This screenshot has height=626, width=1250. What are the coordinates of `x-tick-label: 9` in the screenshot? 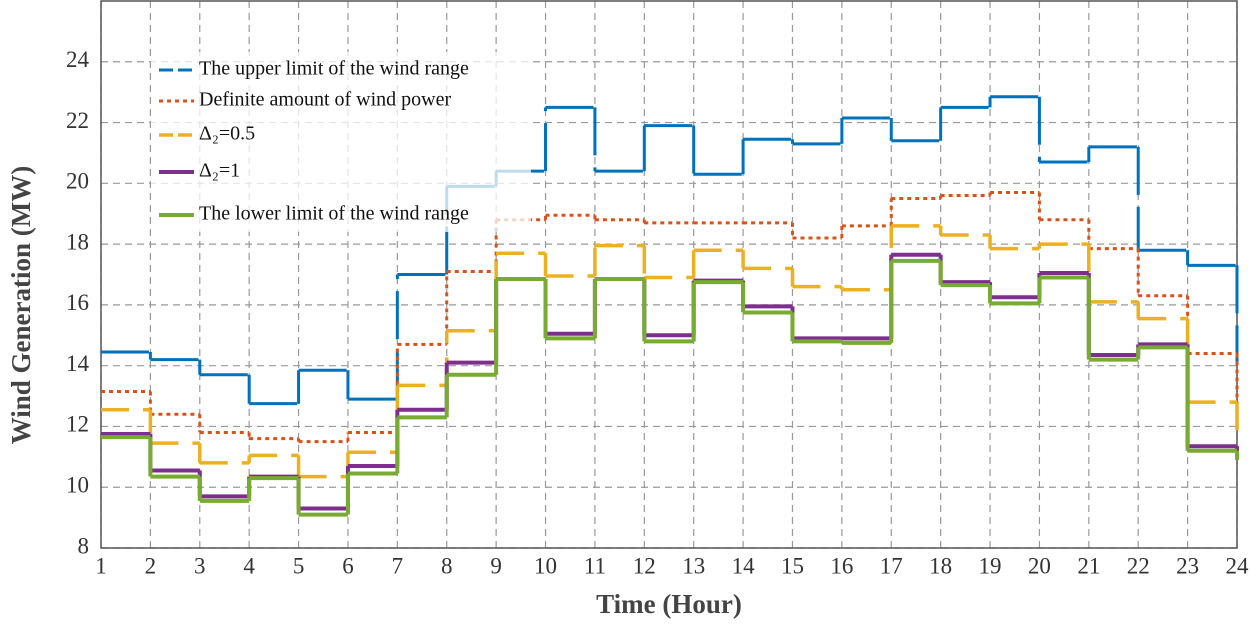 It's located at (496, 565).